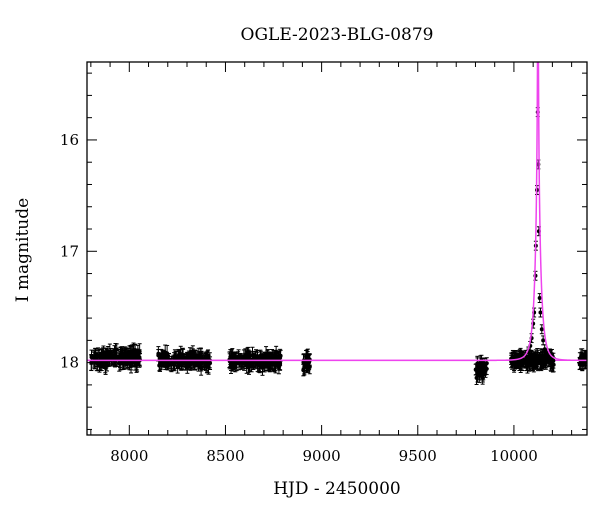 The height and width of the screenshot is (512, 600). I want to click on x-axis-label: HJD - 2450000, so click(337, 489).